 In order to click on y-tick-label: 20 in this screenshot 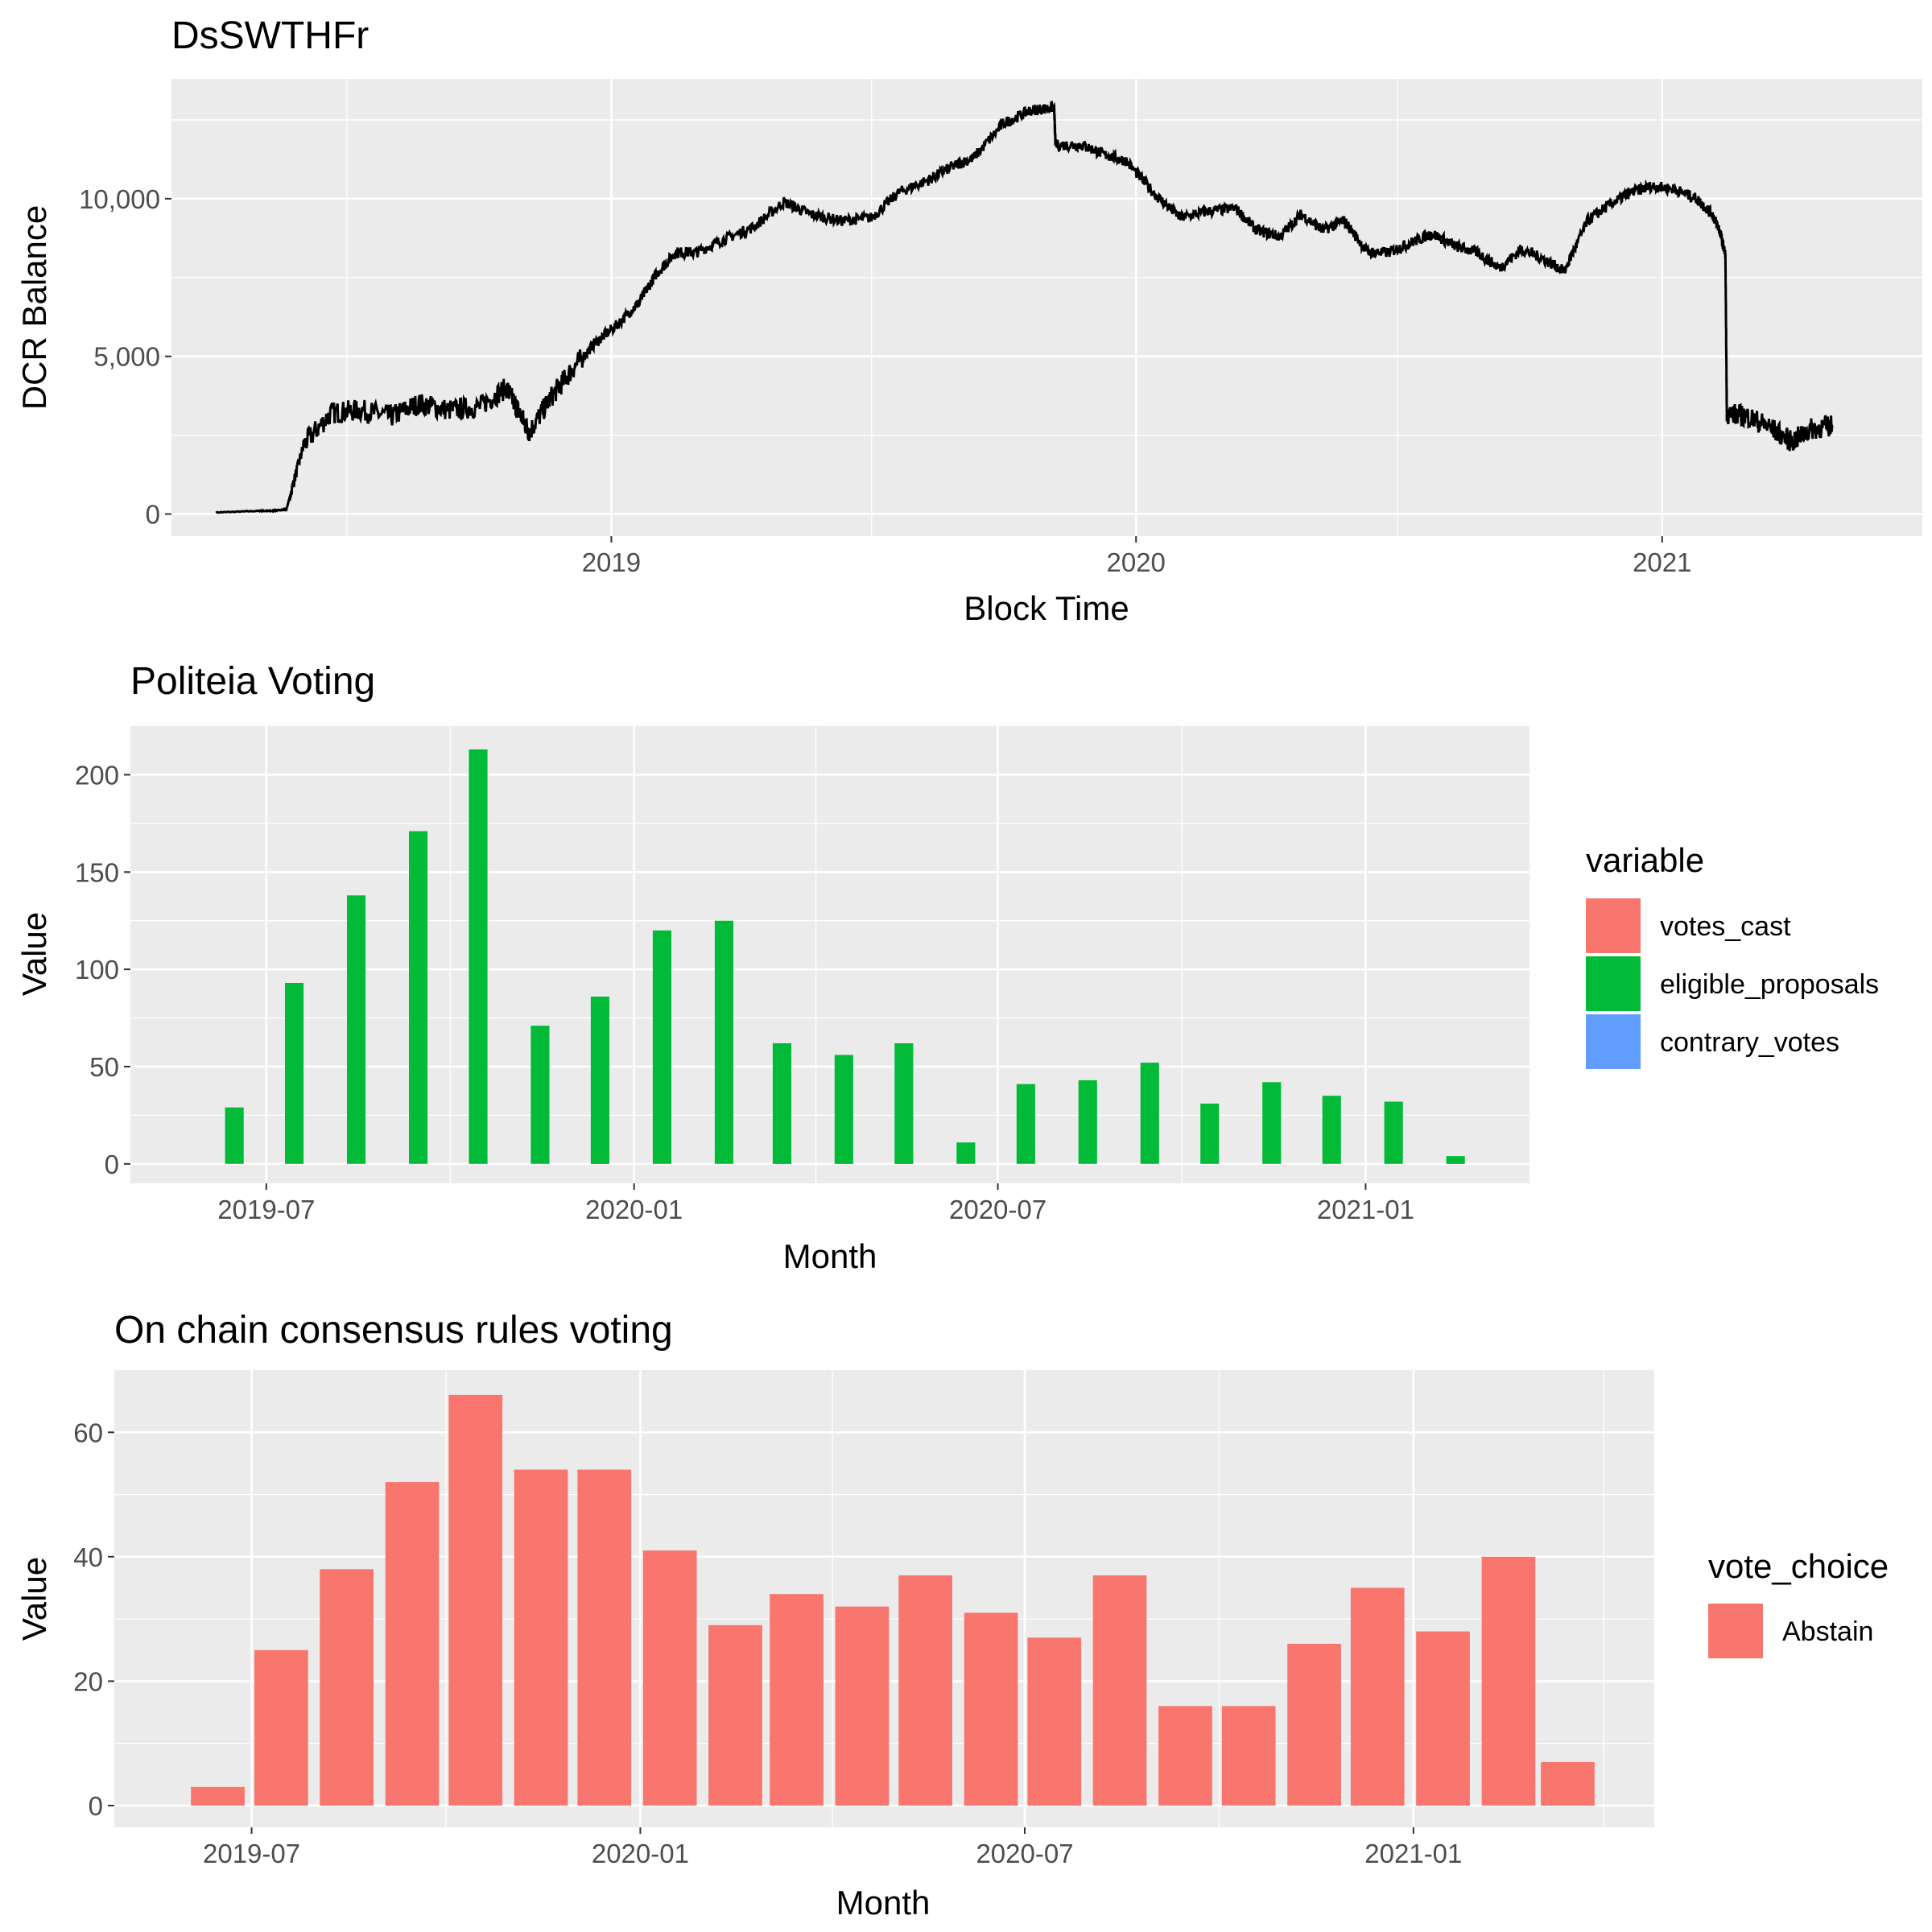, I will do `click(88, 1681)`.